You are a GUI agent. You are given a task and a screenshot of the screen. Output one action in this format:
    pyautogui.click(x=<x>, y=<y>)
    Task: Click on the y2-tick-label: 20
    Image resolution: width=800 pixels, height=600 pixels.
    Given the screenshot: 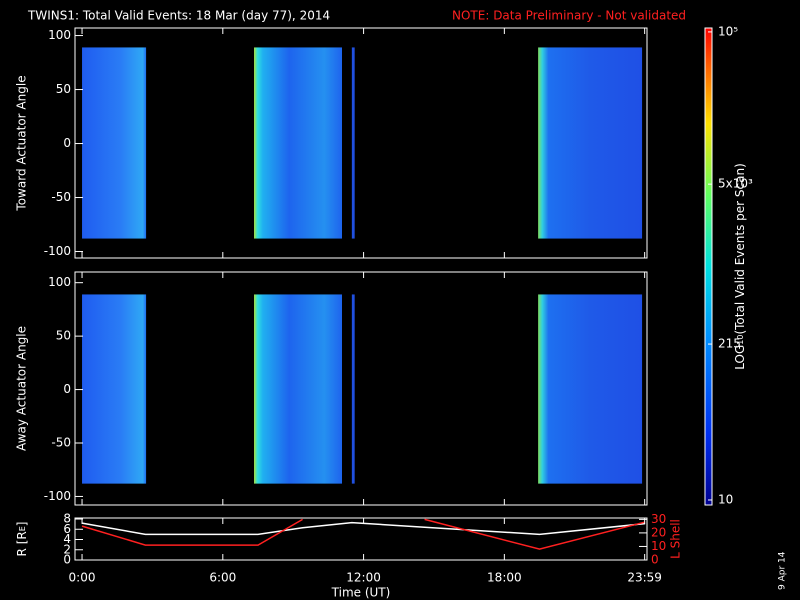 What is the action you would take?
    pyautogui.click(x=658, y=532)
    